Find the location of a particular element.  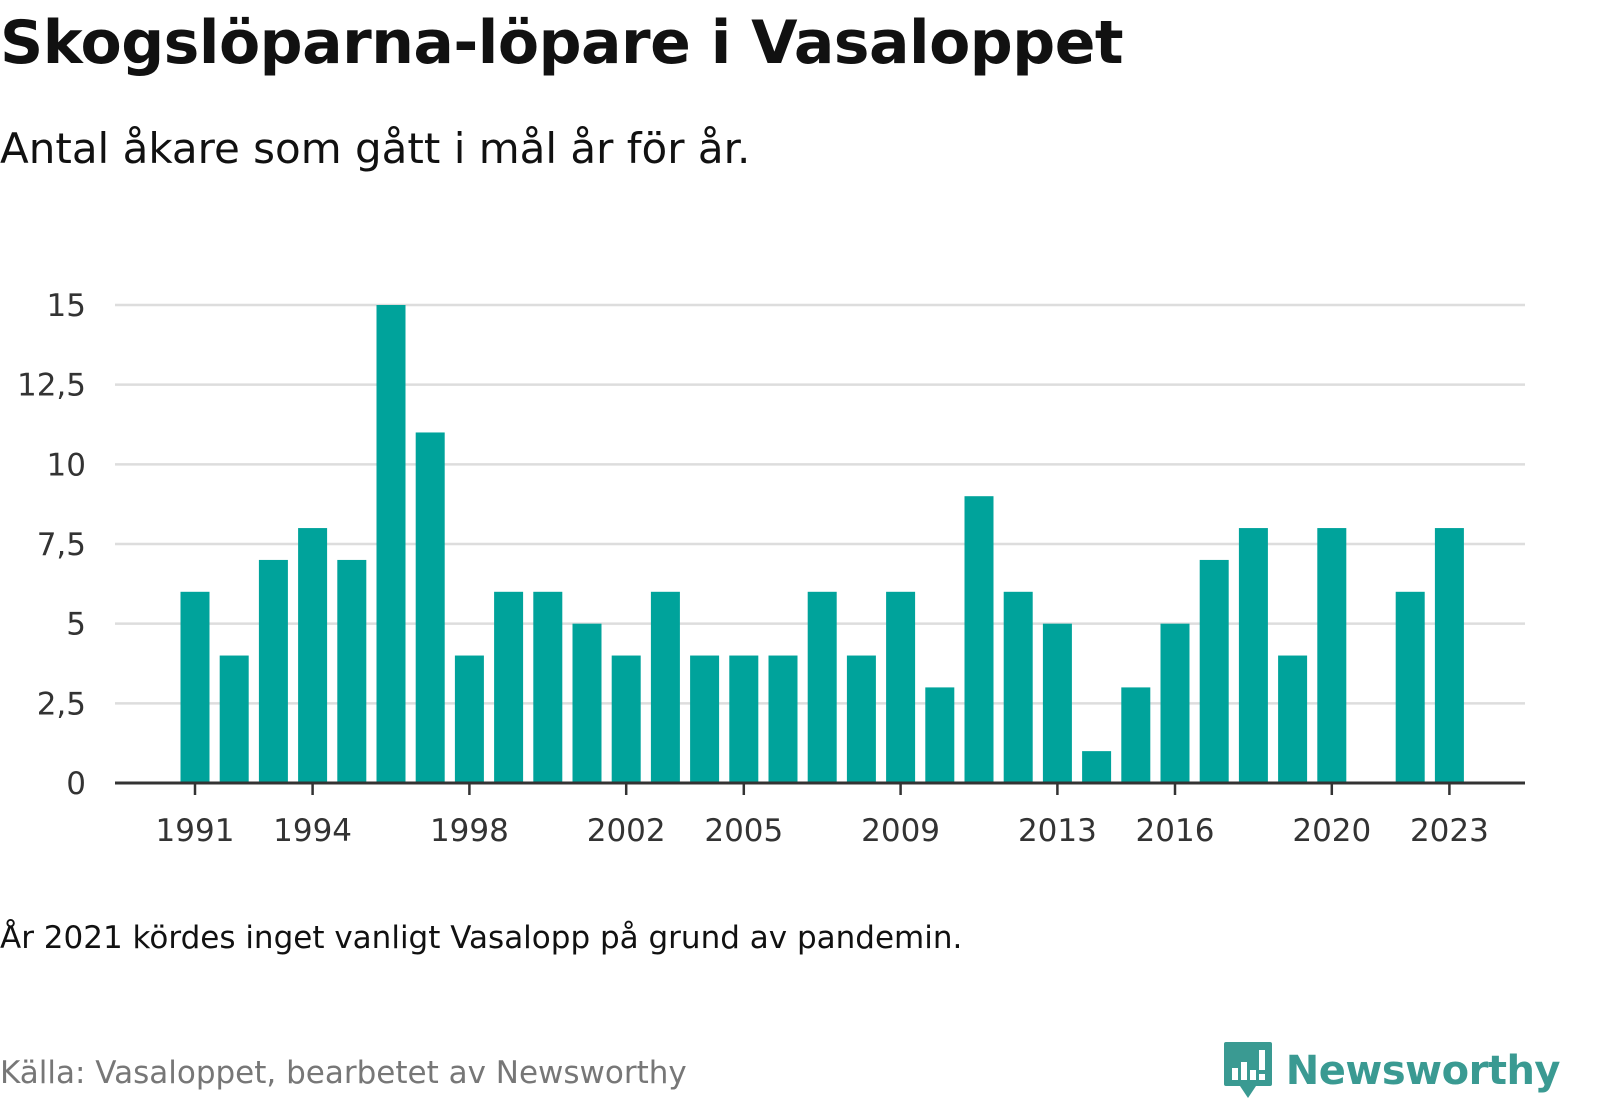

x-tick-label: 1994 is located at coordinates (312, 831).